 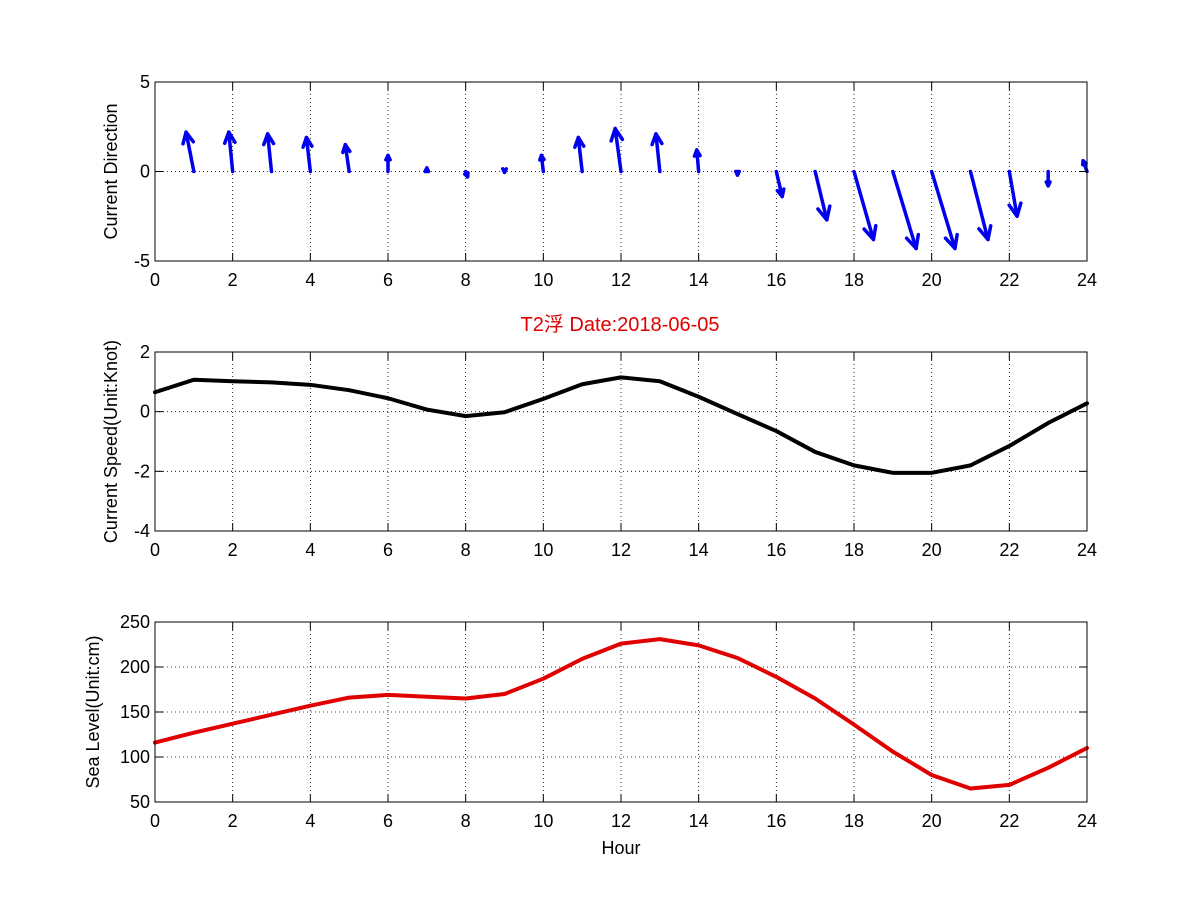 What do you see at coordinates (111, 441) in the screenshot?
I see `y-axis-label: Current Speed(Unit:Knot)` at bounding box center [111, 441].